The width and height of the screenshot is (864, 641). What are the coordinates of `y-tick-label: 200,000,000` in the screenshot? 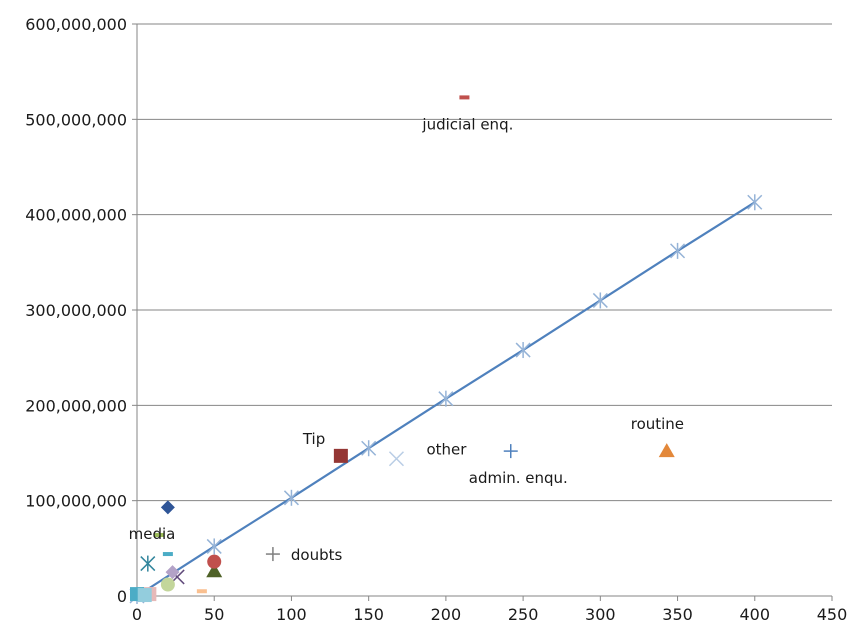 It's located at (76, 405).